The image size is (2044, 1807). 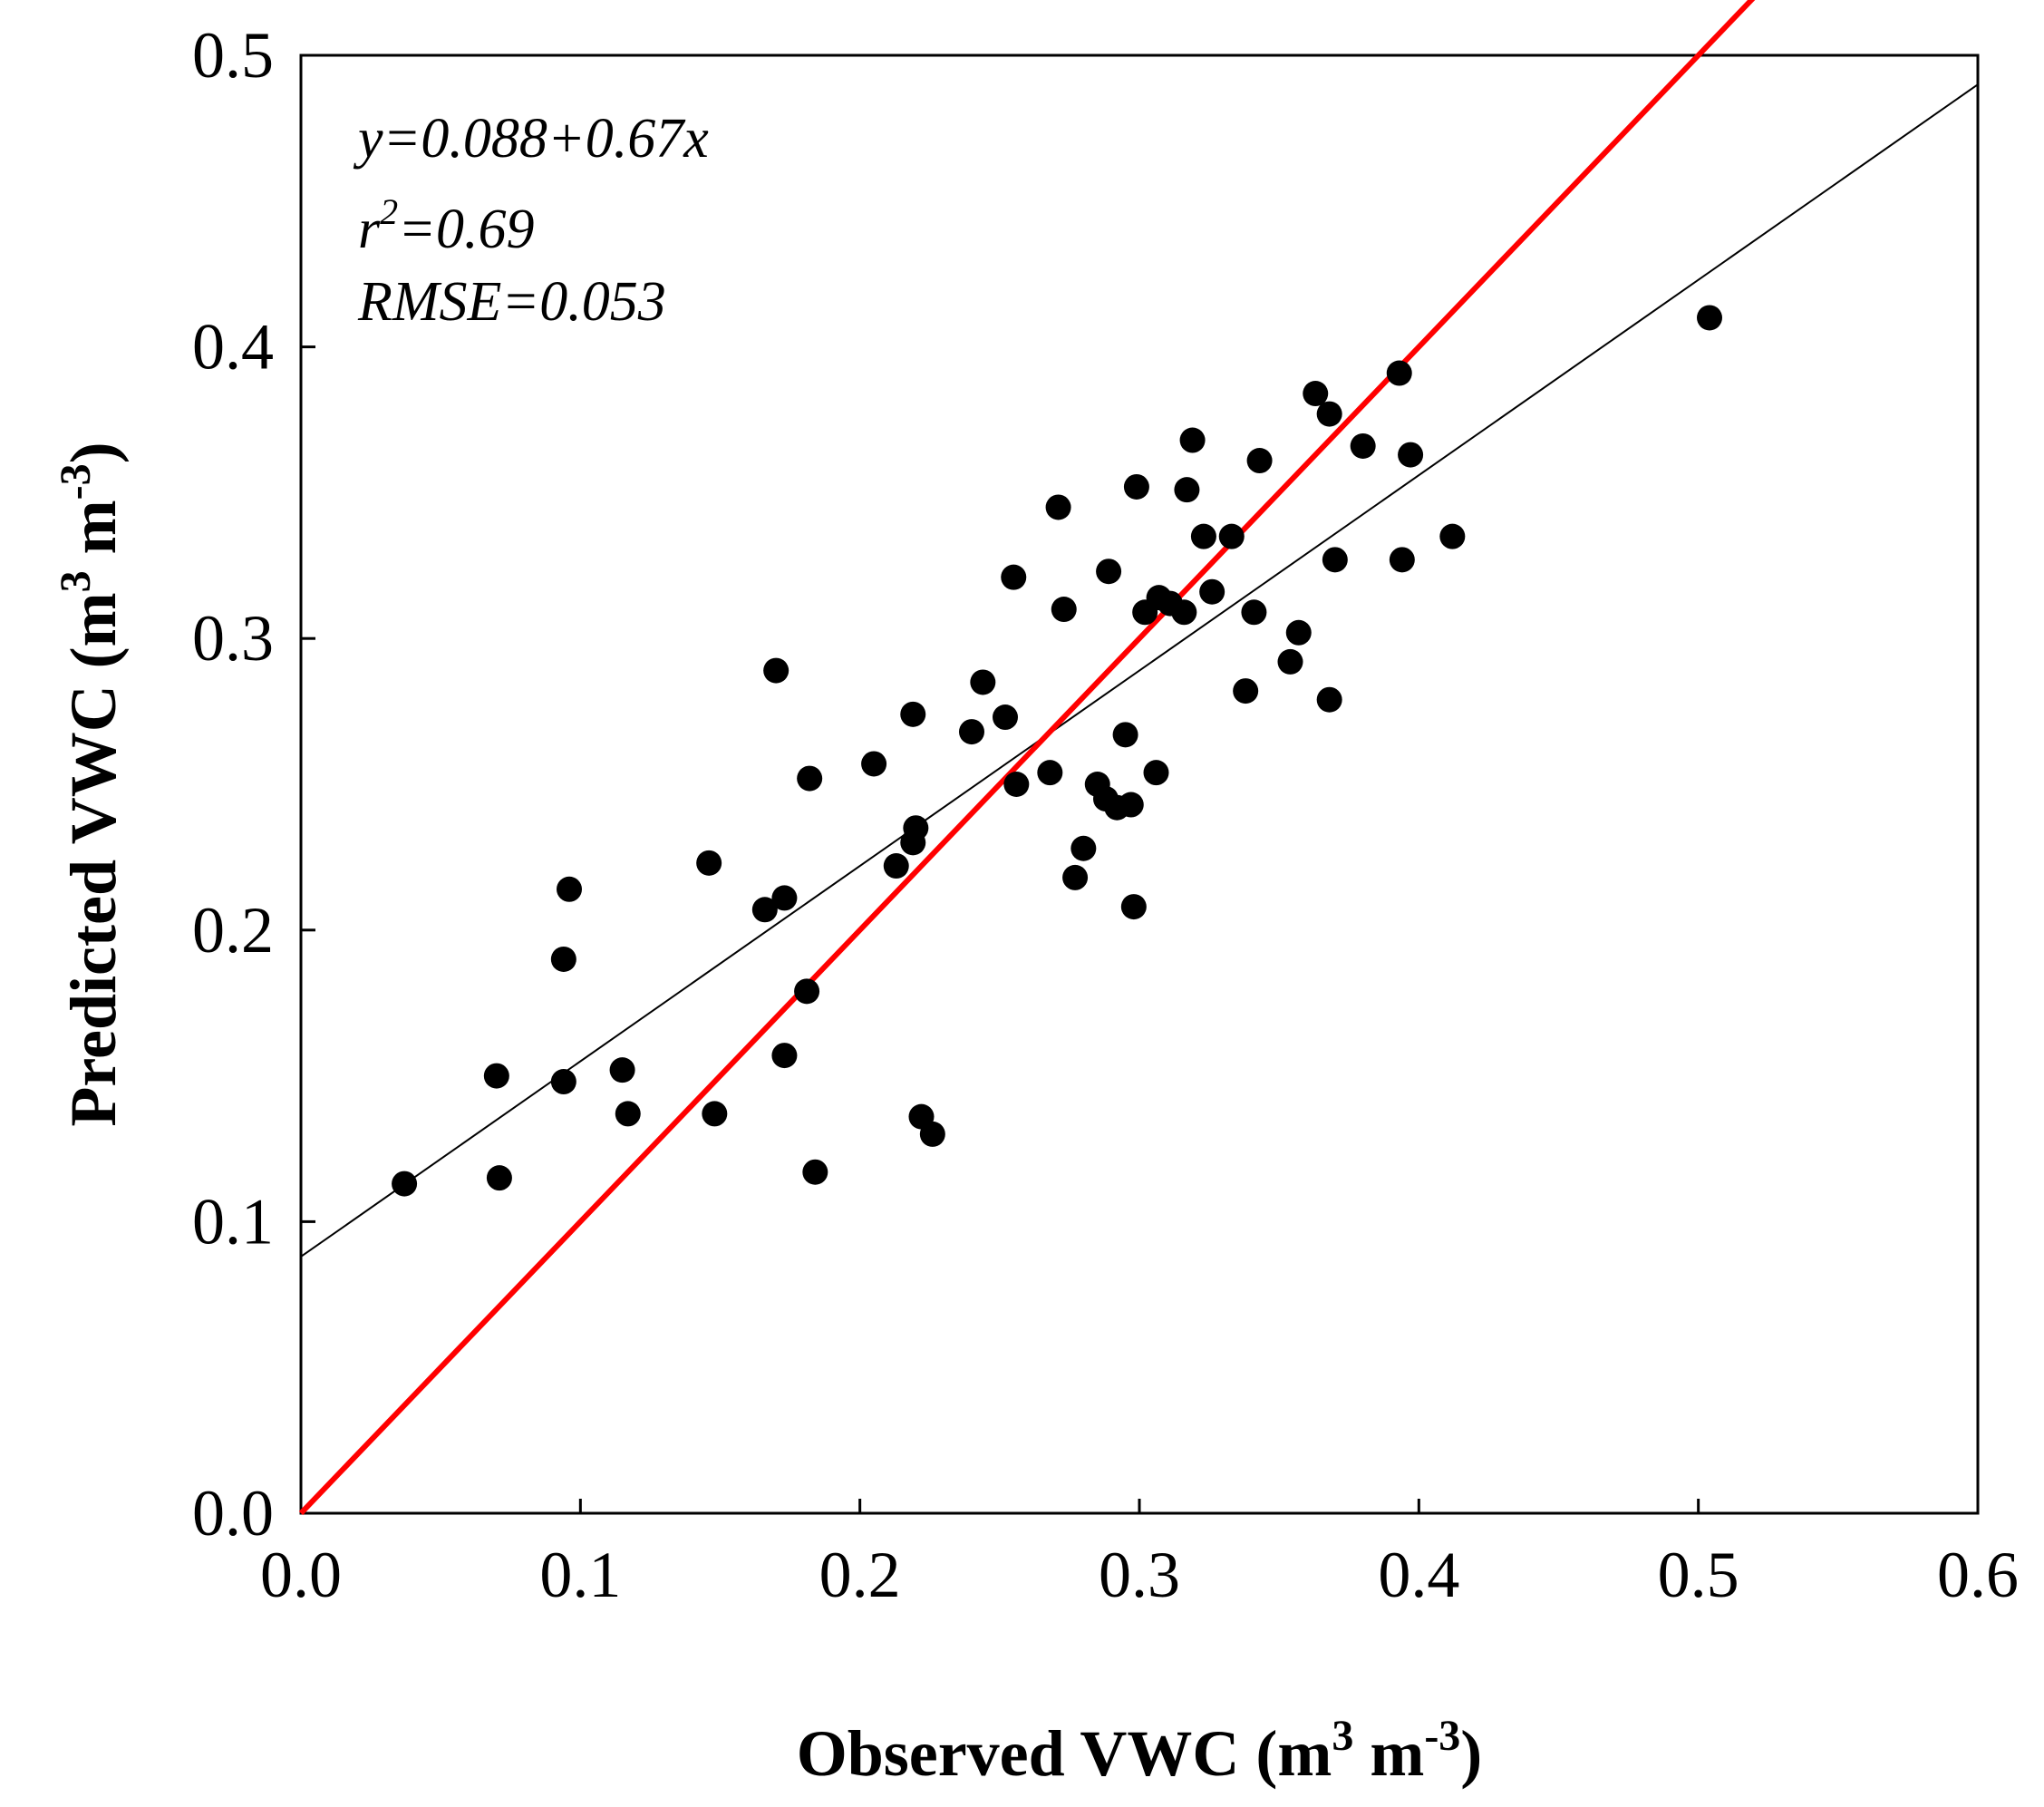 I want to click on y-axis-title-mid: m, so click(x=93, y=535).